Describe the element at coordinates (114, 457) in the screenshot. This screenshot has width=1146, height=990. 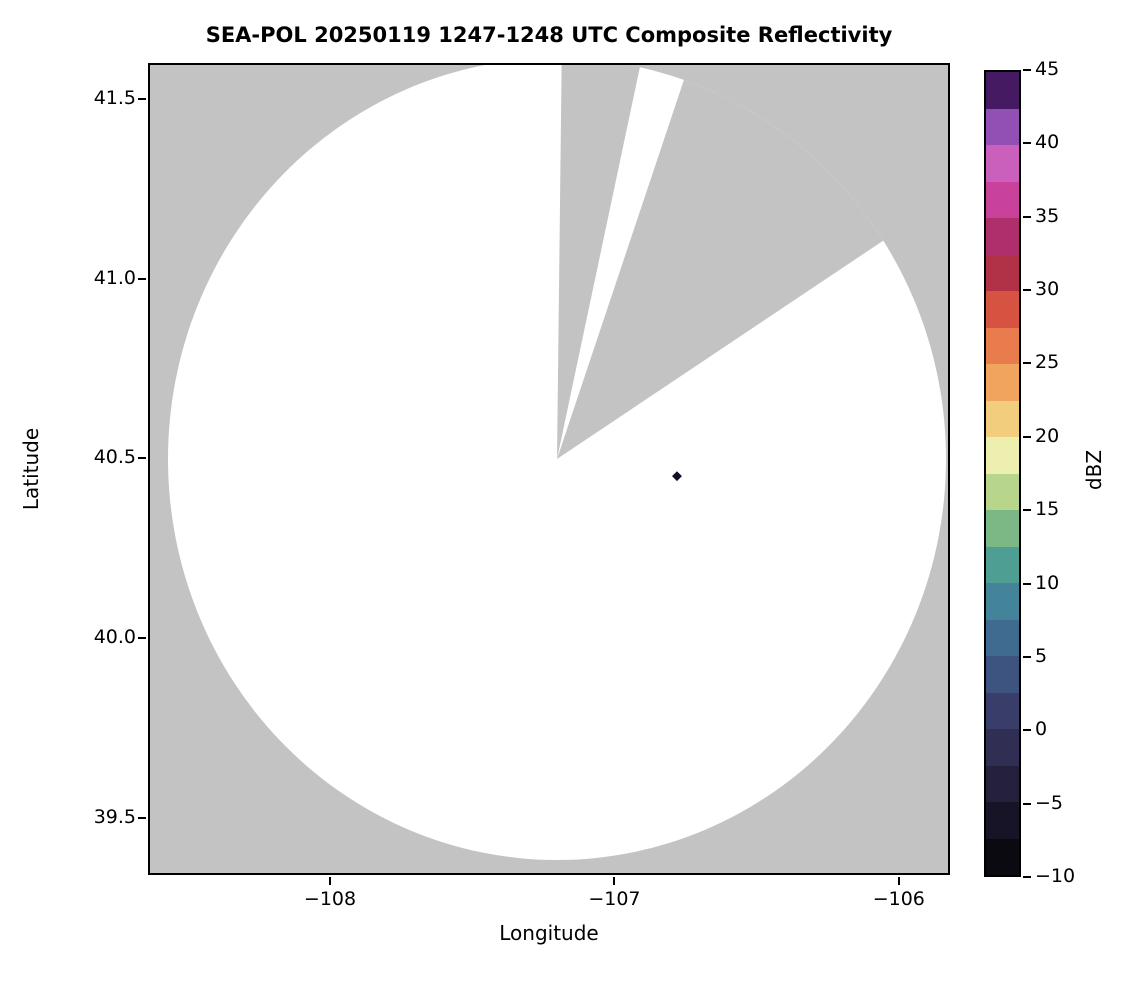
I see `y-tick-label: 40.5` at that location.